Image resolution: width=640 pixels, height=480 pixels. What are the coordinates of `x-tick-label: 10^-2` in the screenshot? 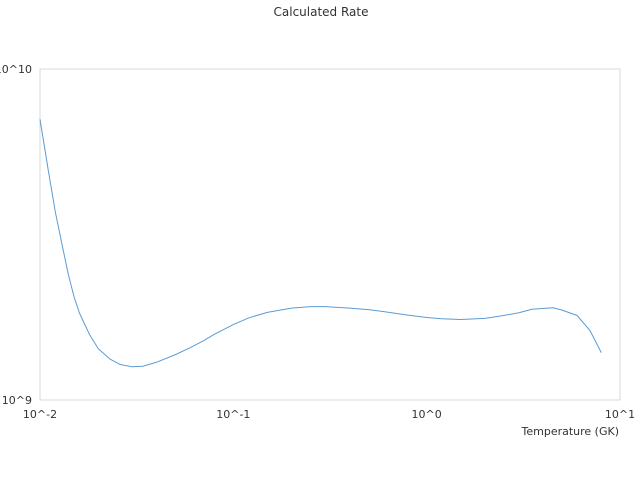 It's located at (40, 414).